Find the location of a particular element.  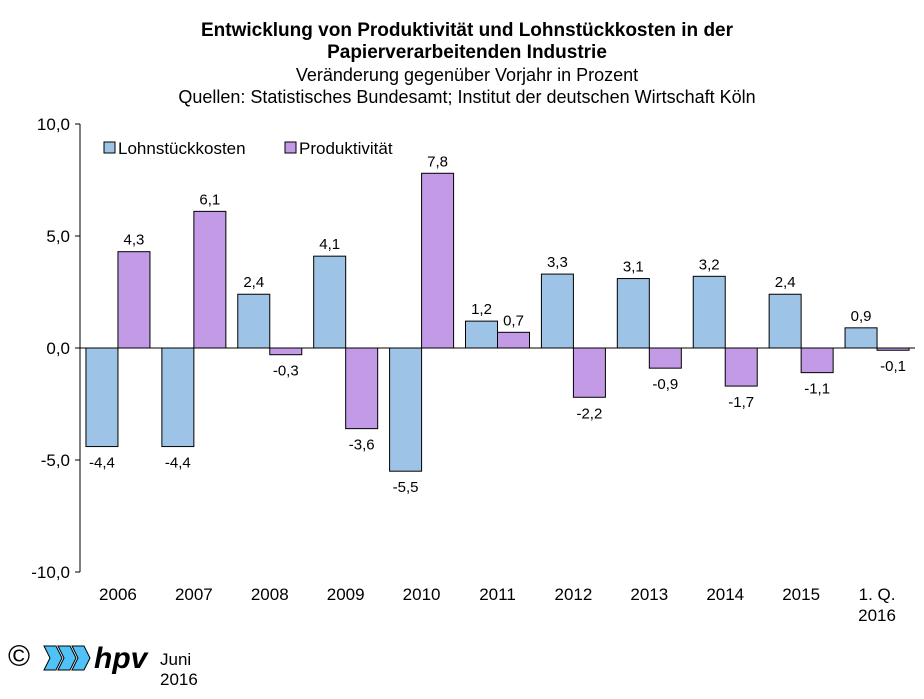

x-tick-label: 2012 is located at coordinates (573, 594).